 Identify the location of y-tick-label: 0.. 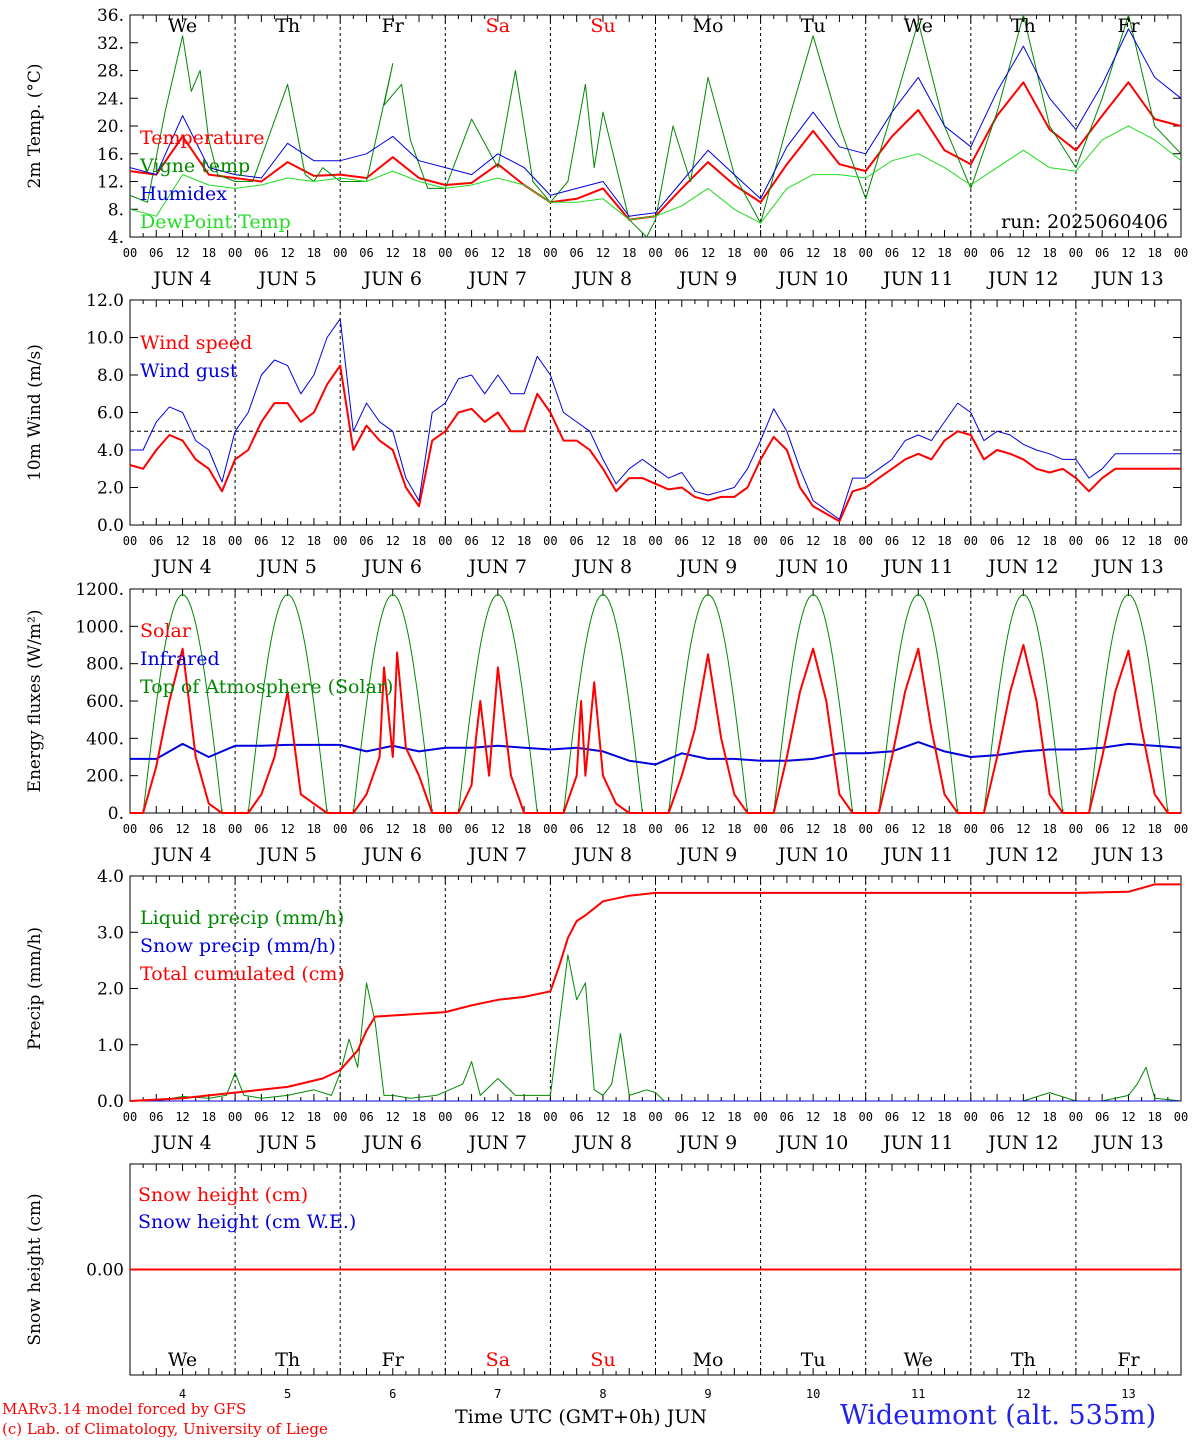
(116, 814).